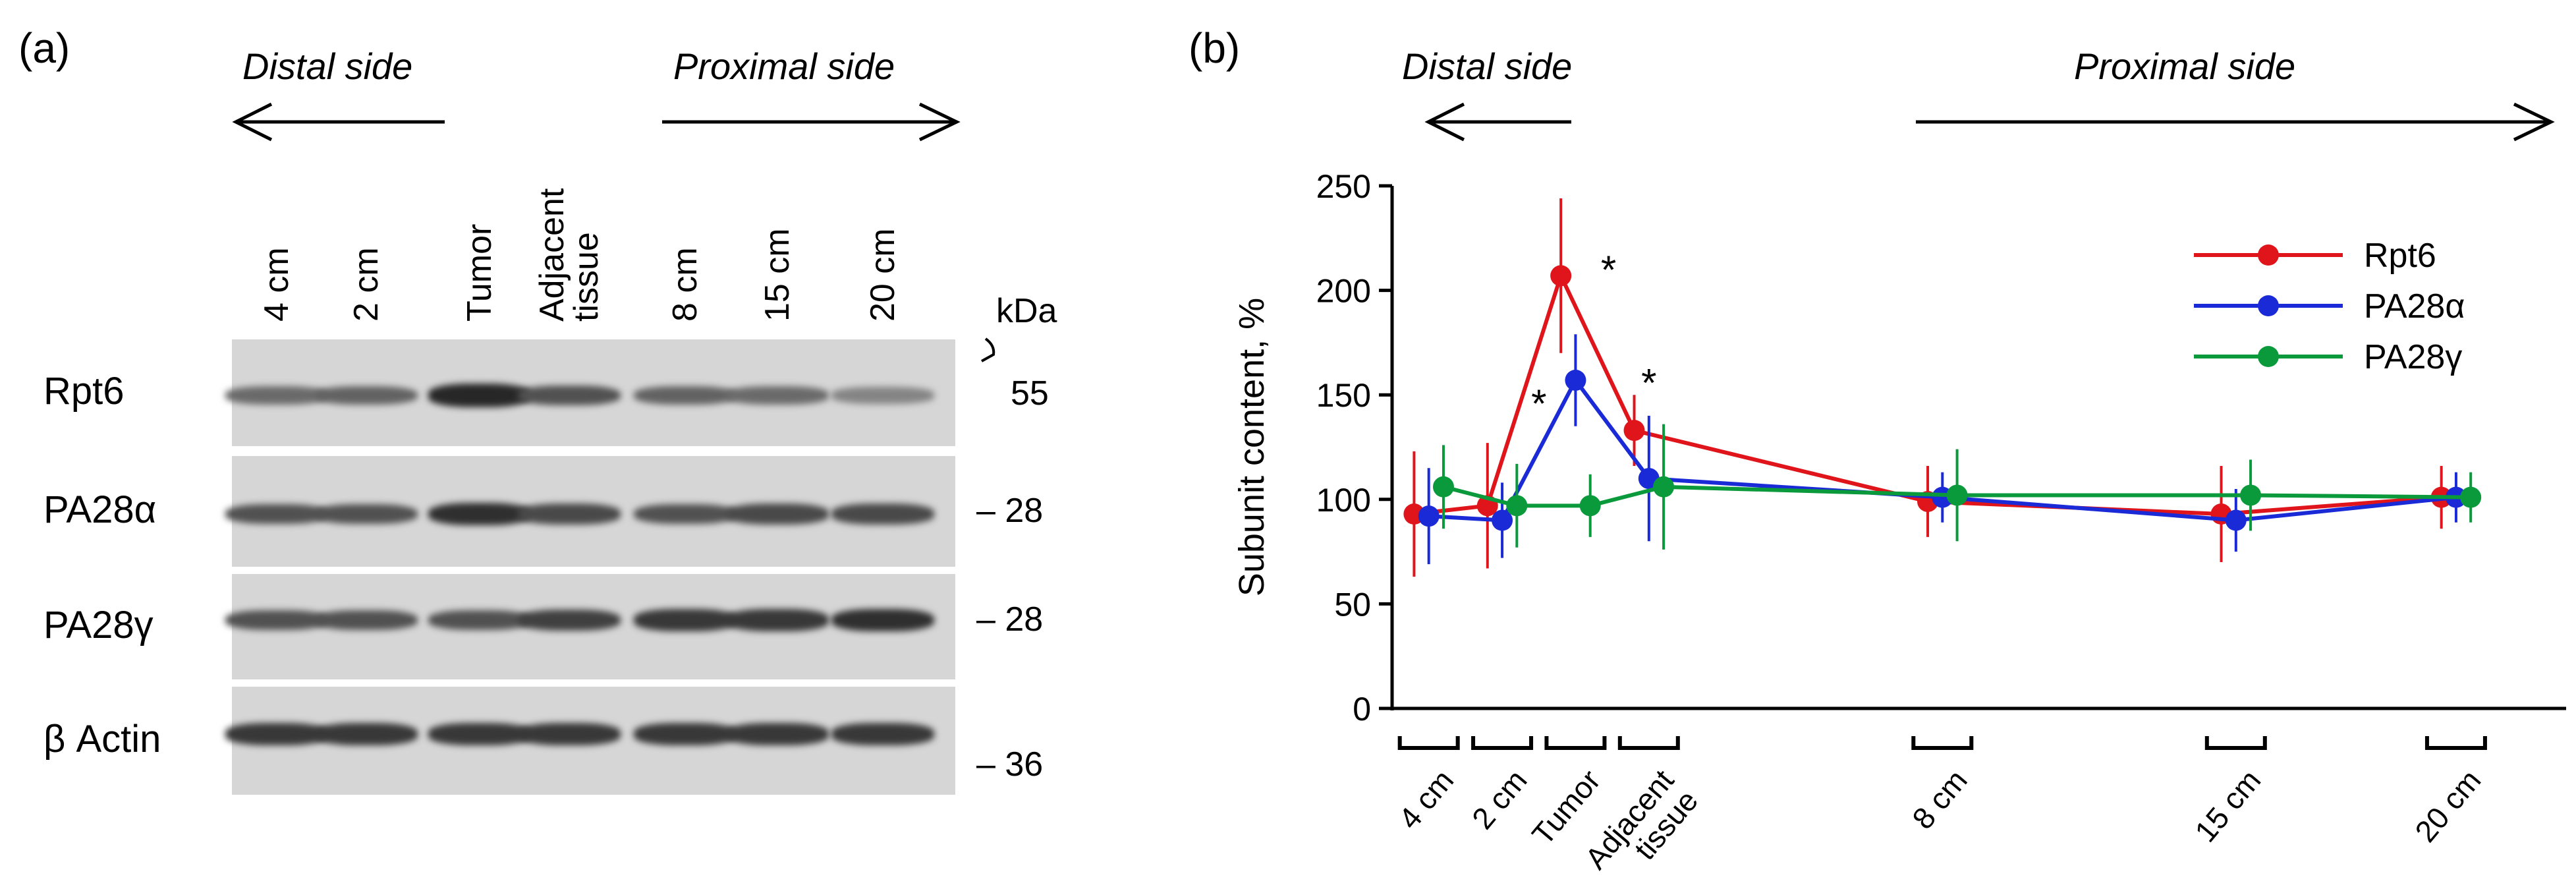 This screenshot has height=889, width=2576. Describe the element at coordinates (1352, 604) in the screenshot. I see `y-tick-label: 50` at that location.